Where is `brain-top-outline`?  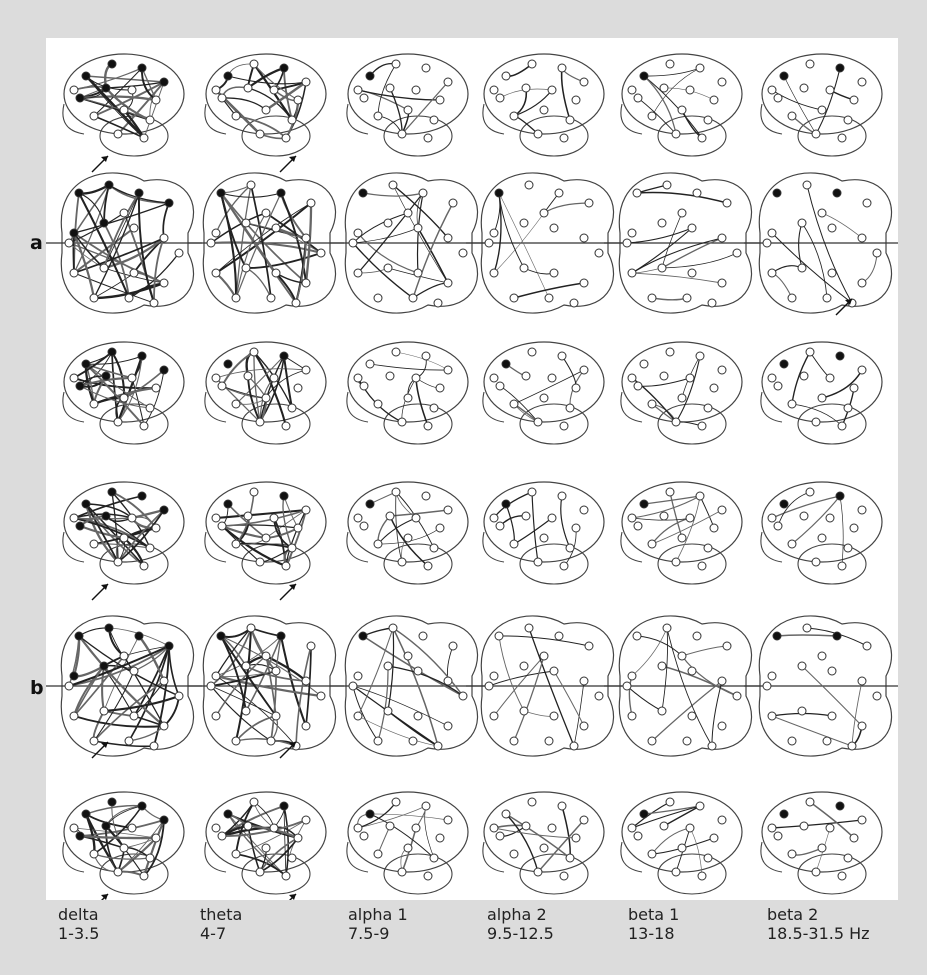 brain-top-outline is located at coordinates (269, 243).